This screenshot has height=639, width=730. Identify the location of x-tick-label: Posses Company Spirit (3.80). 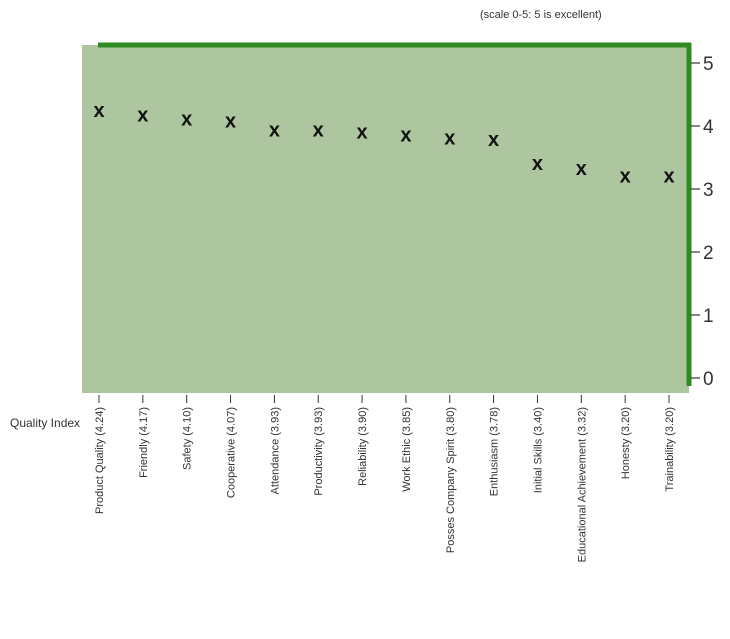
(451, 480).